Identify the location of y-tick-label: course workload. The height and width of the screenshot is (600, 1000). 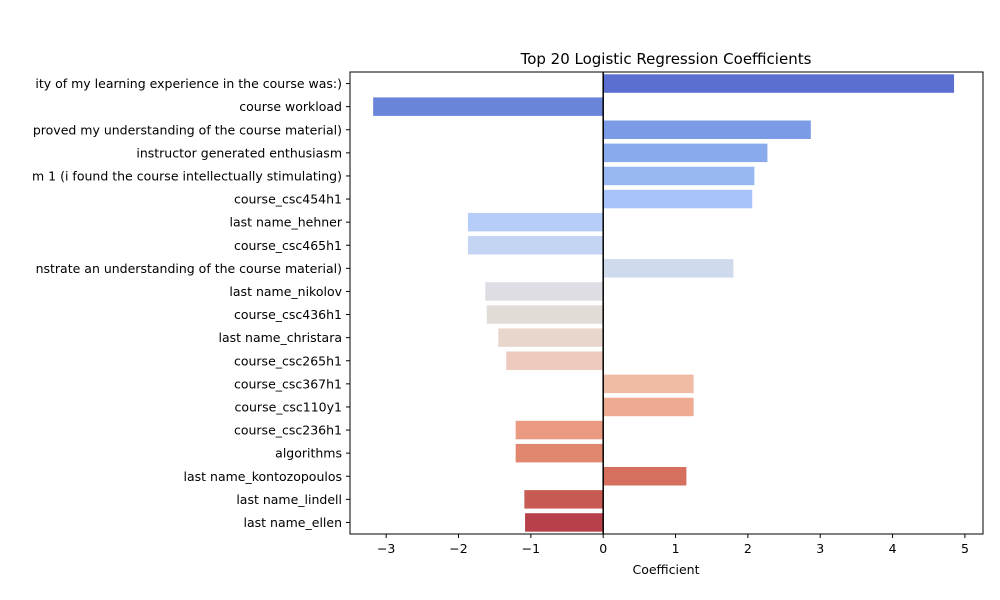
(290, 106).